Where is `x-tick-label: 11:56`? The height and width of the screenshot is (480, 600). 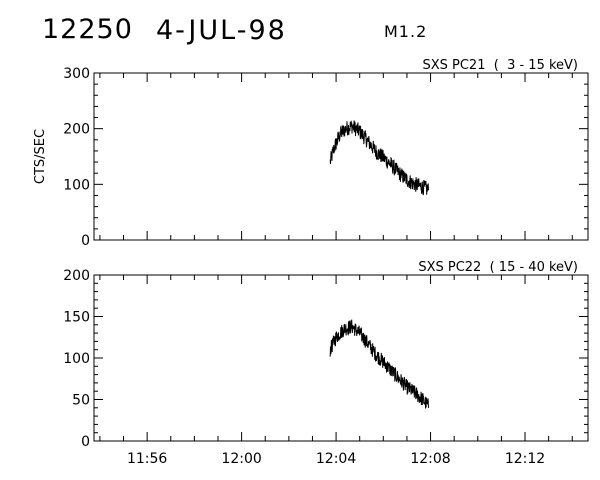 x-tick-label: 11:56 is located at coordinates (147, 459).